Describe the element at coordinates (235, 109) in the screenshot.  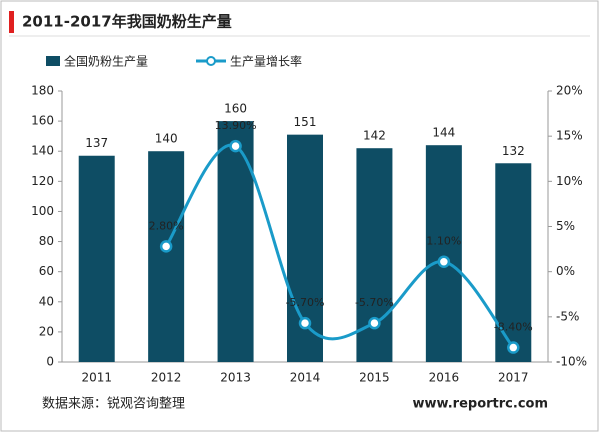
I see `bar-value-label: 160` at that location.